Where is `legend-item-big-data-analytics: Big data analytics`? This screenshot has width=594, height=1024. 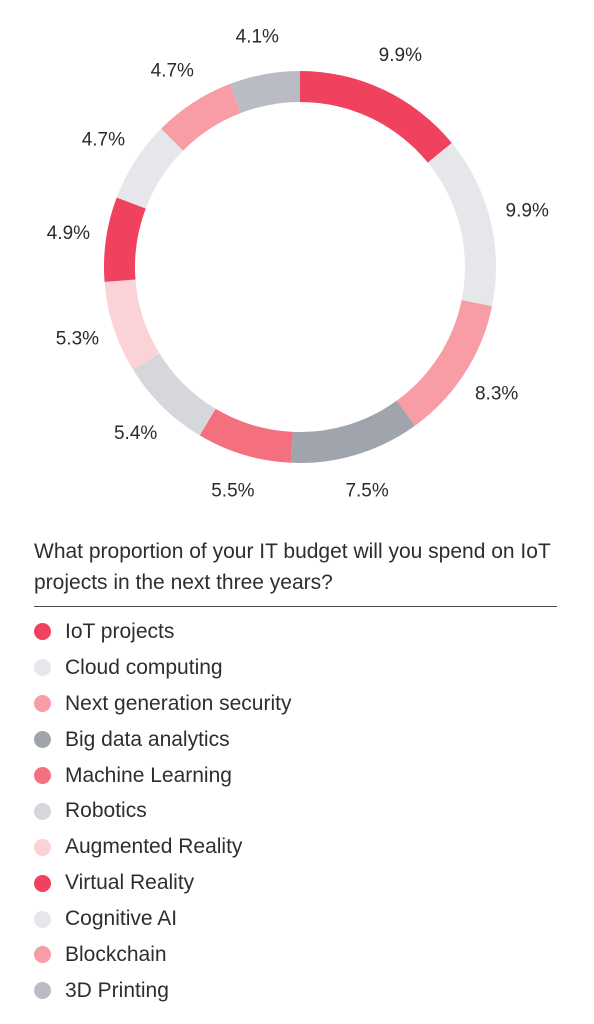 legend-item-big-data-analytics: Big data analytics is located at coordinates (162, 740).